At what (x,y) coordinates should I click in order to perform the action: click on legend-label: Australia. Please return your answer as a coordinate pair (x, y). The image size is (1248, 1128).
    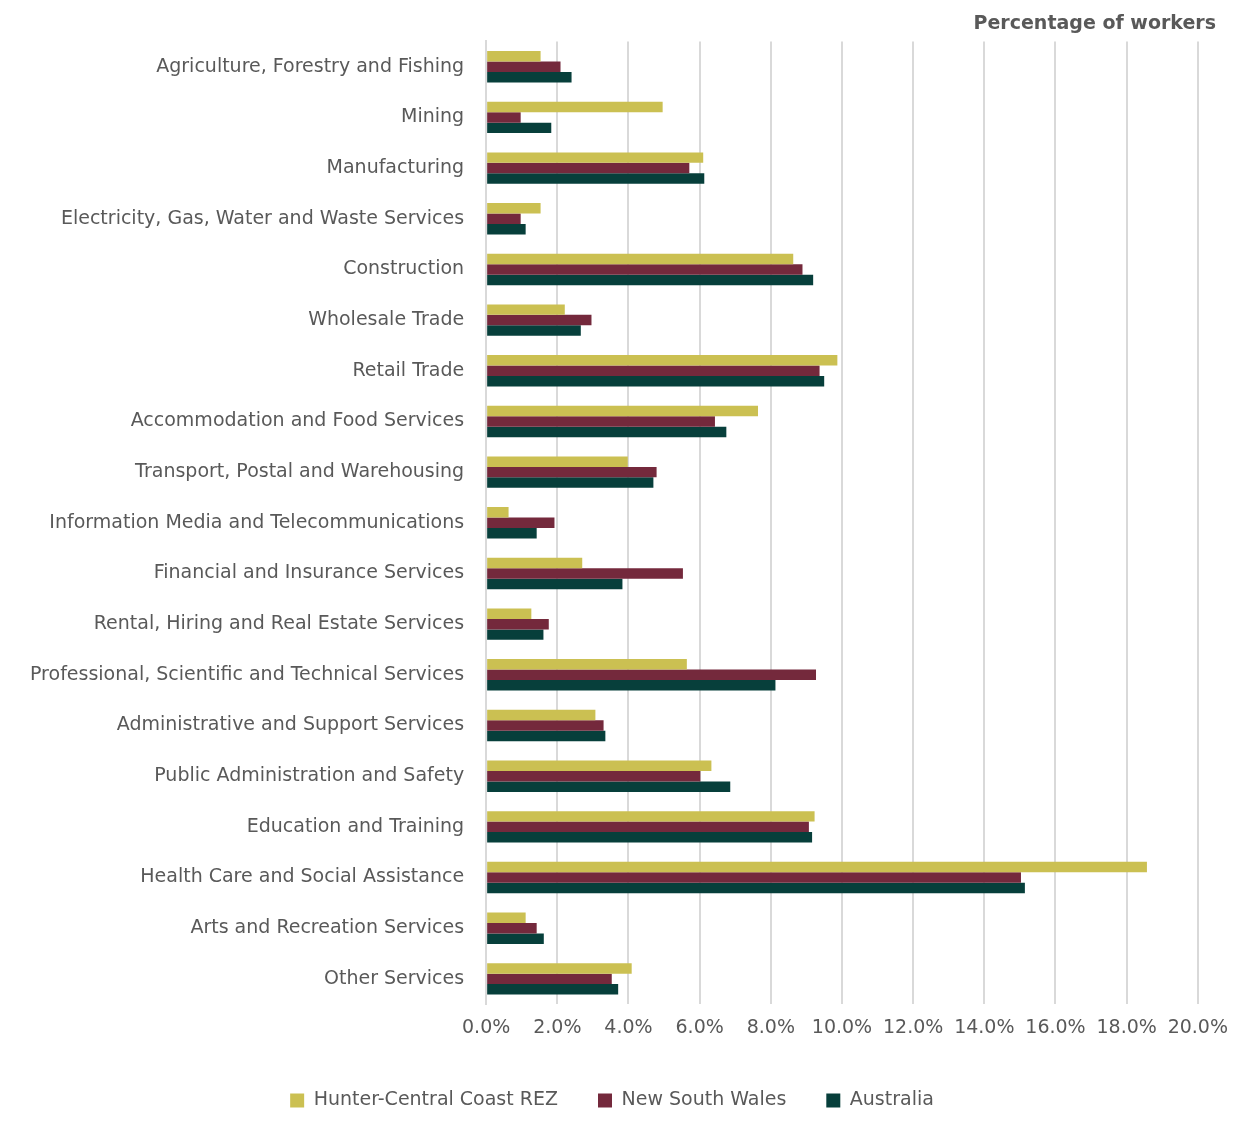
    Looking at the image, I should click on (891, 1098).